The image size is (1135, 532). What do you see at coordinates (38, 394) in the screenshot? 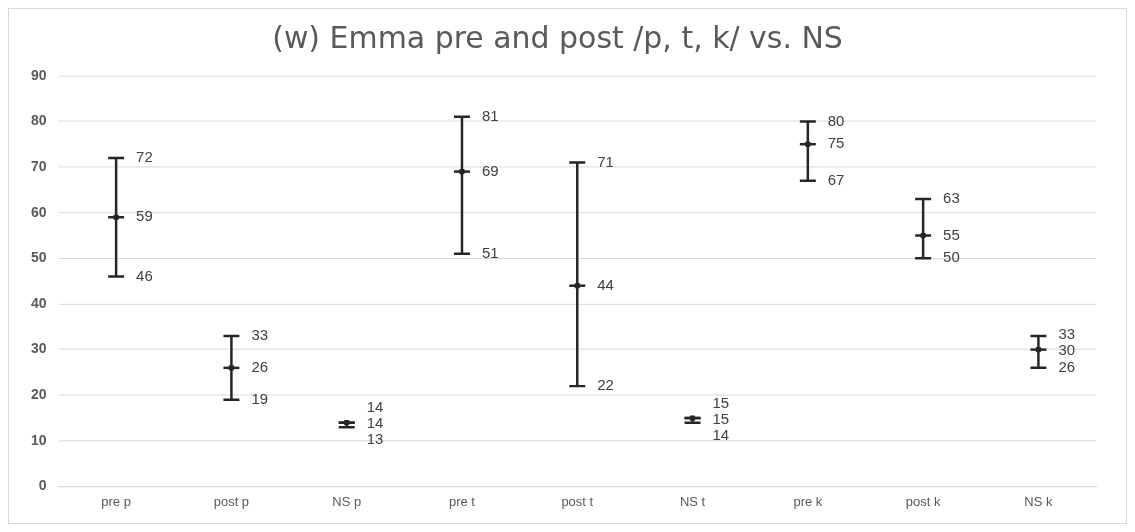
I see `y-tick-label: 20` at bounding box center [38, 394].